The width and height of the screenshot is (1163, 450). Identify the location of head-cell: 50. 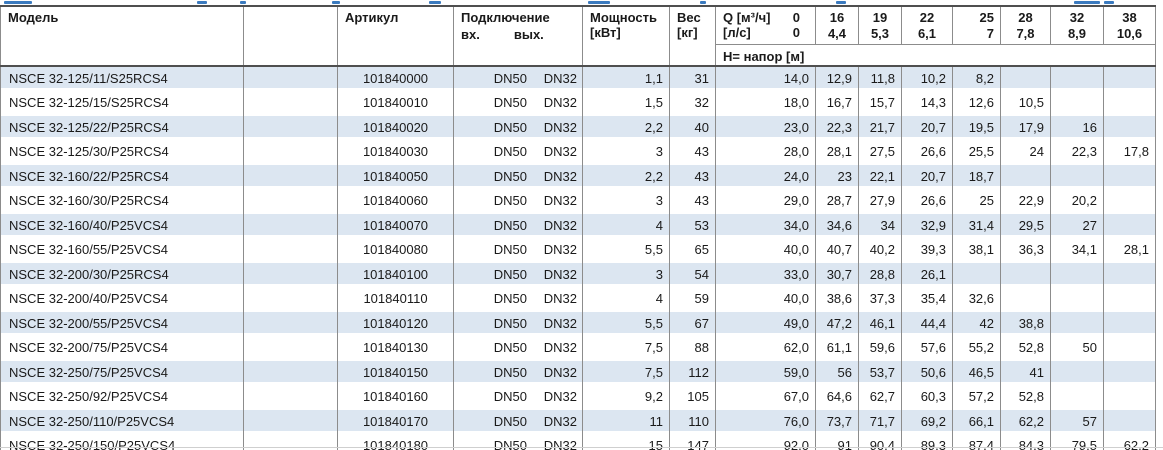
(1077, 348).